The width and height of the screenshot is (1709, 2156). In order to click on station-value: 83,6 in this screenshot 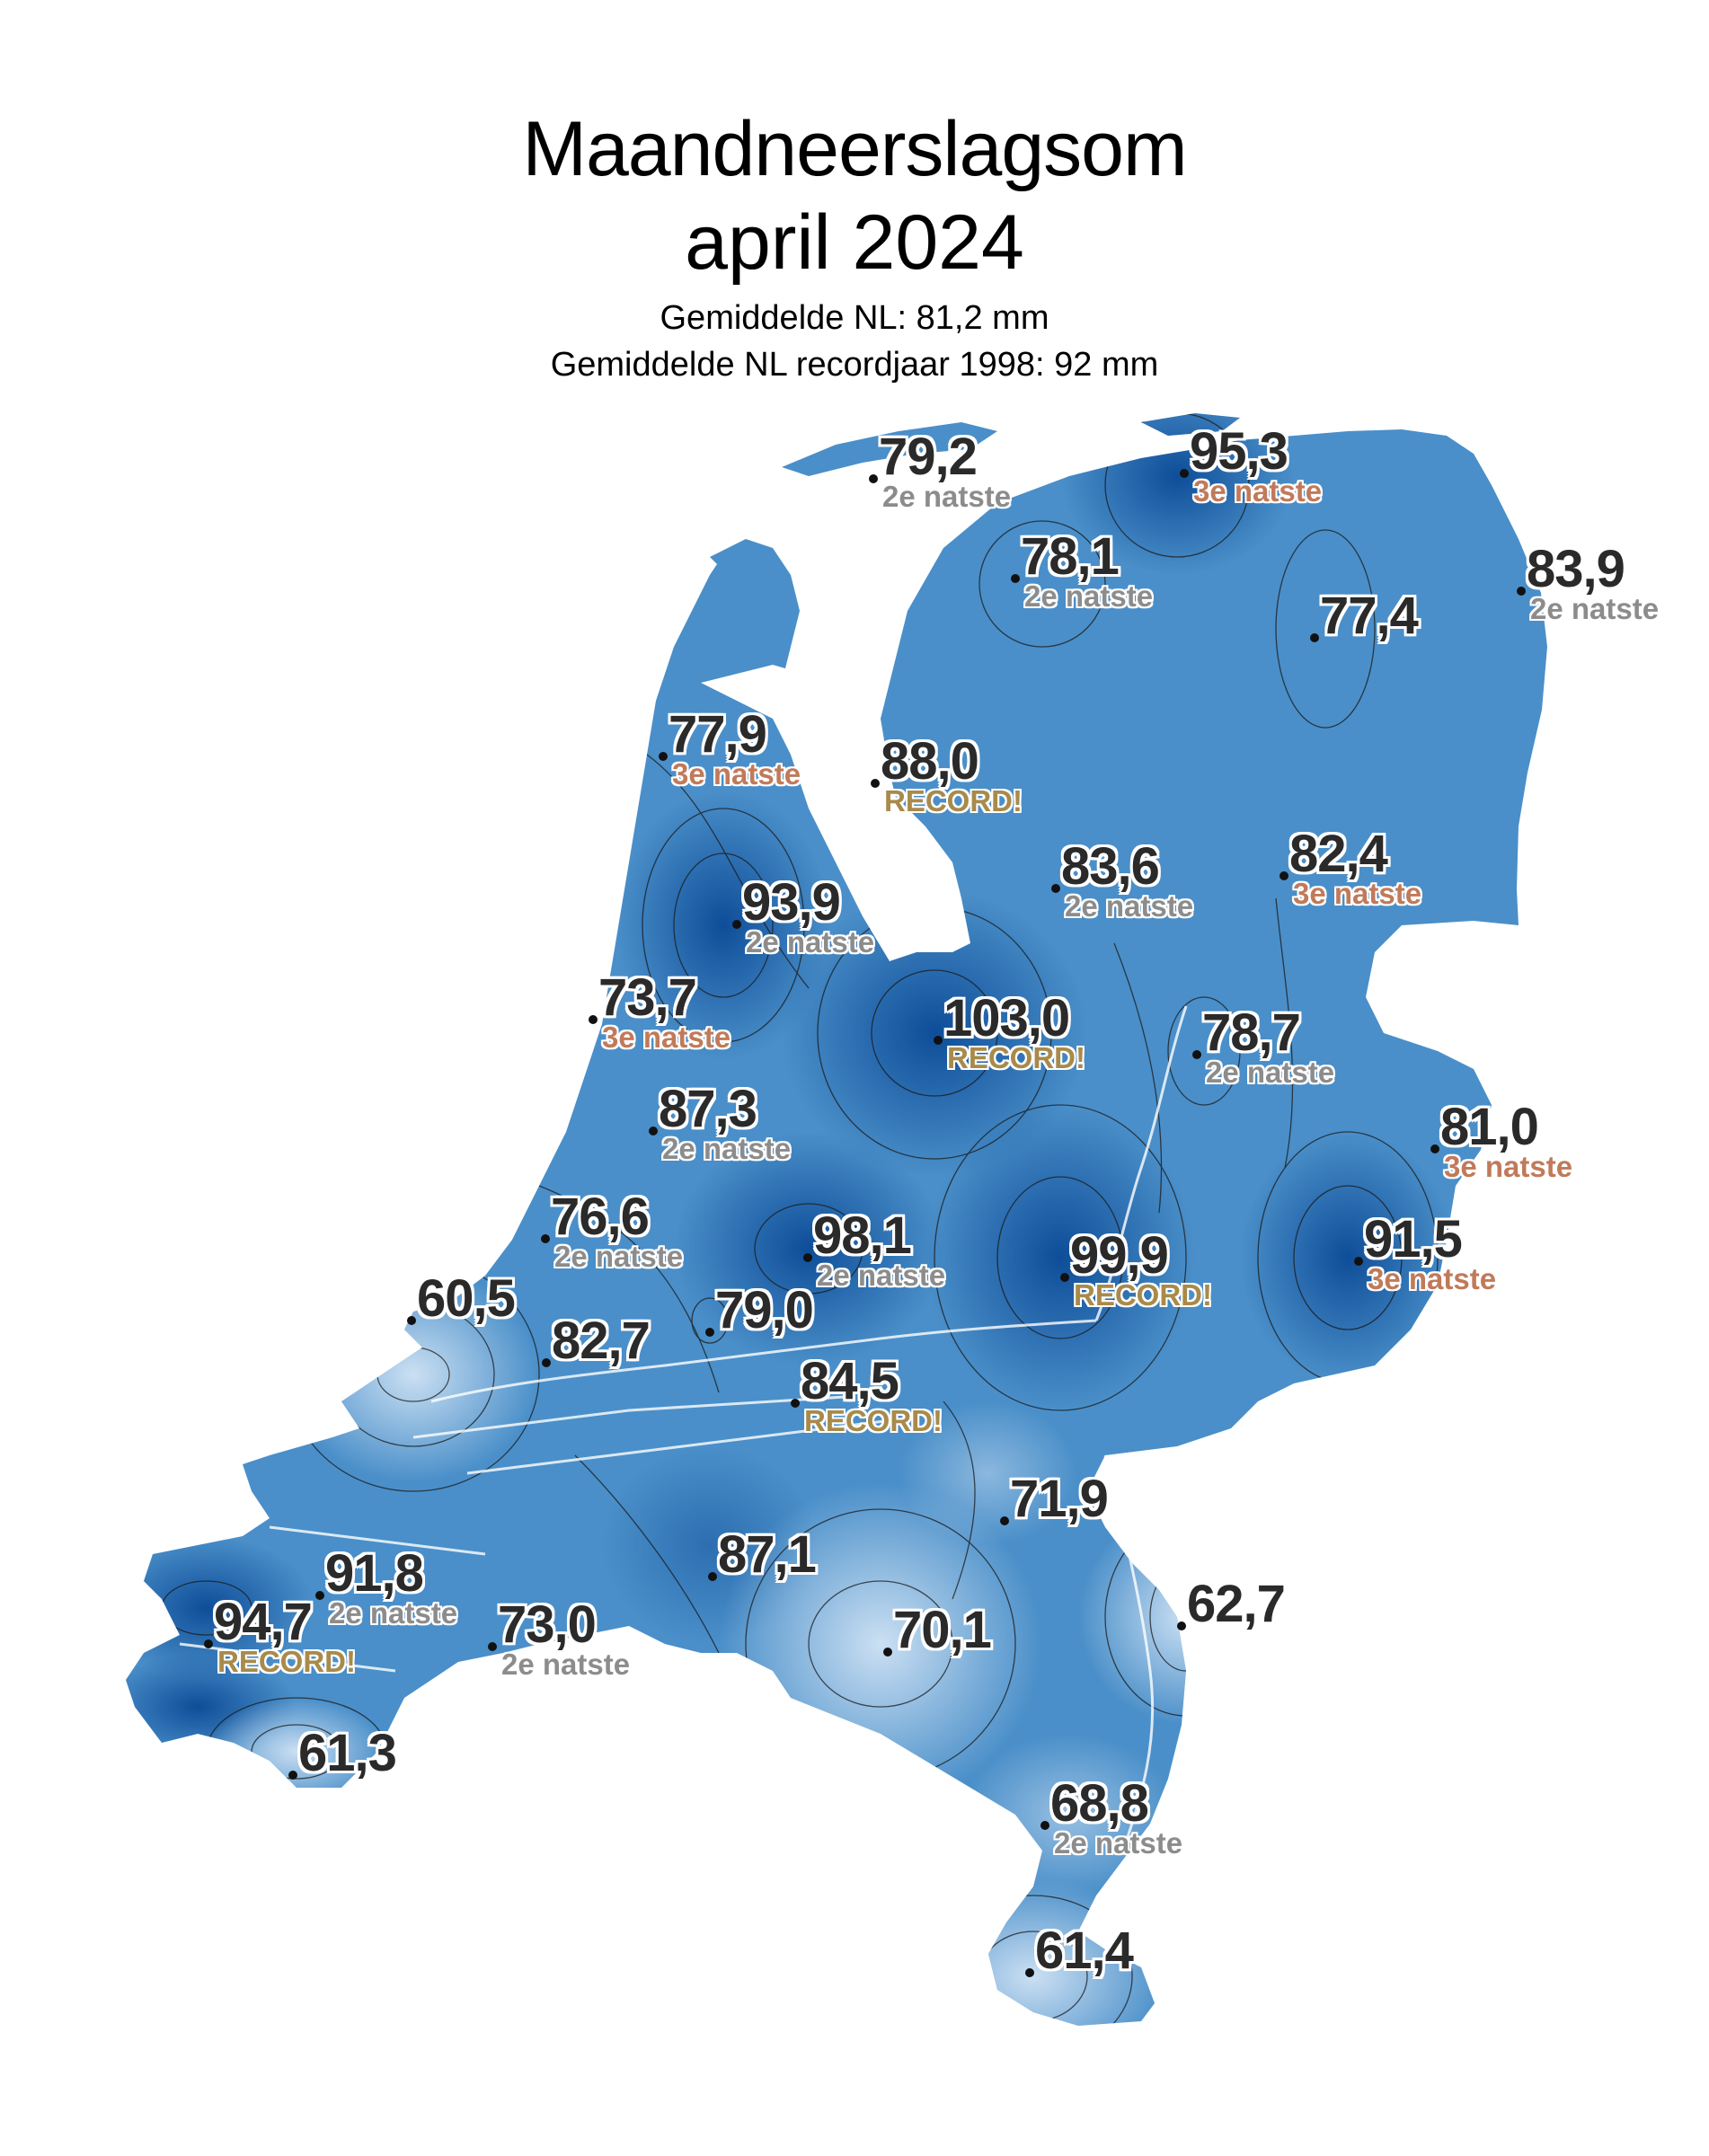, I will do `click(1110, 866)`.